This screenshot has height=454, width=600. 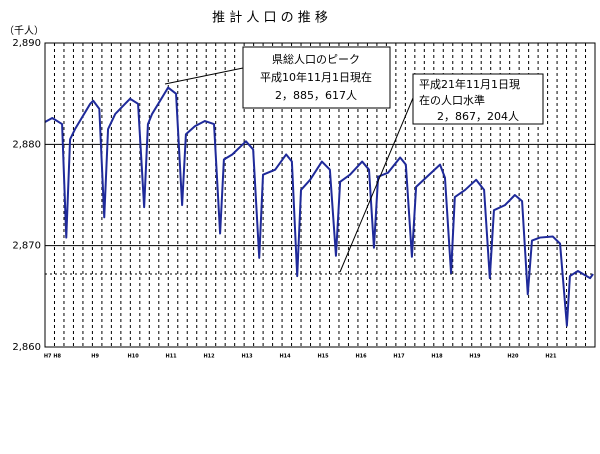 I want to click on annotation-text: 平成10年11月1日現在, so click(x=316, y=77).